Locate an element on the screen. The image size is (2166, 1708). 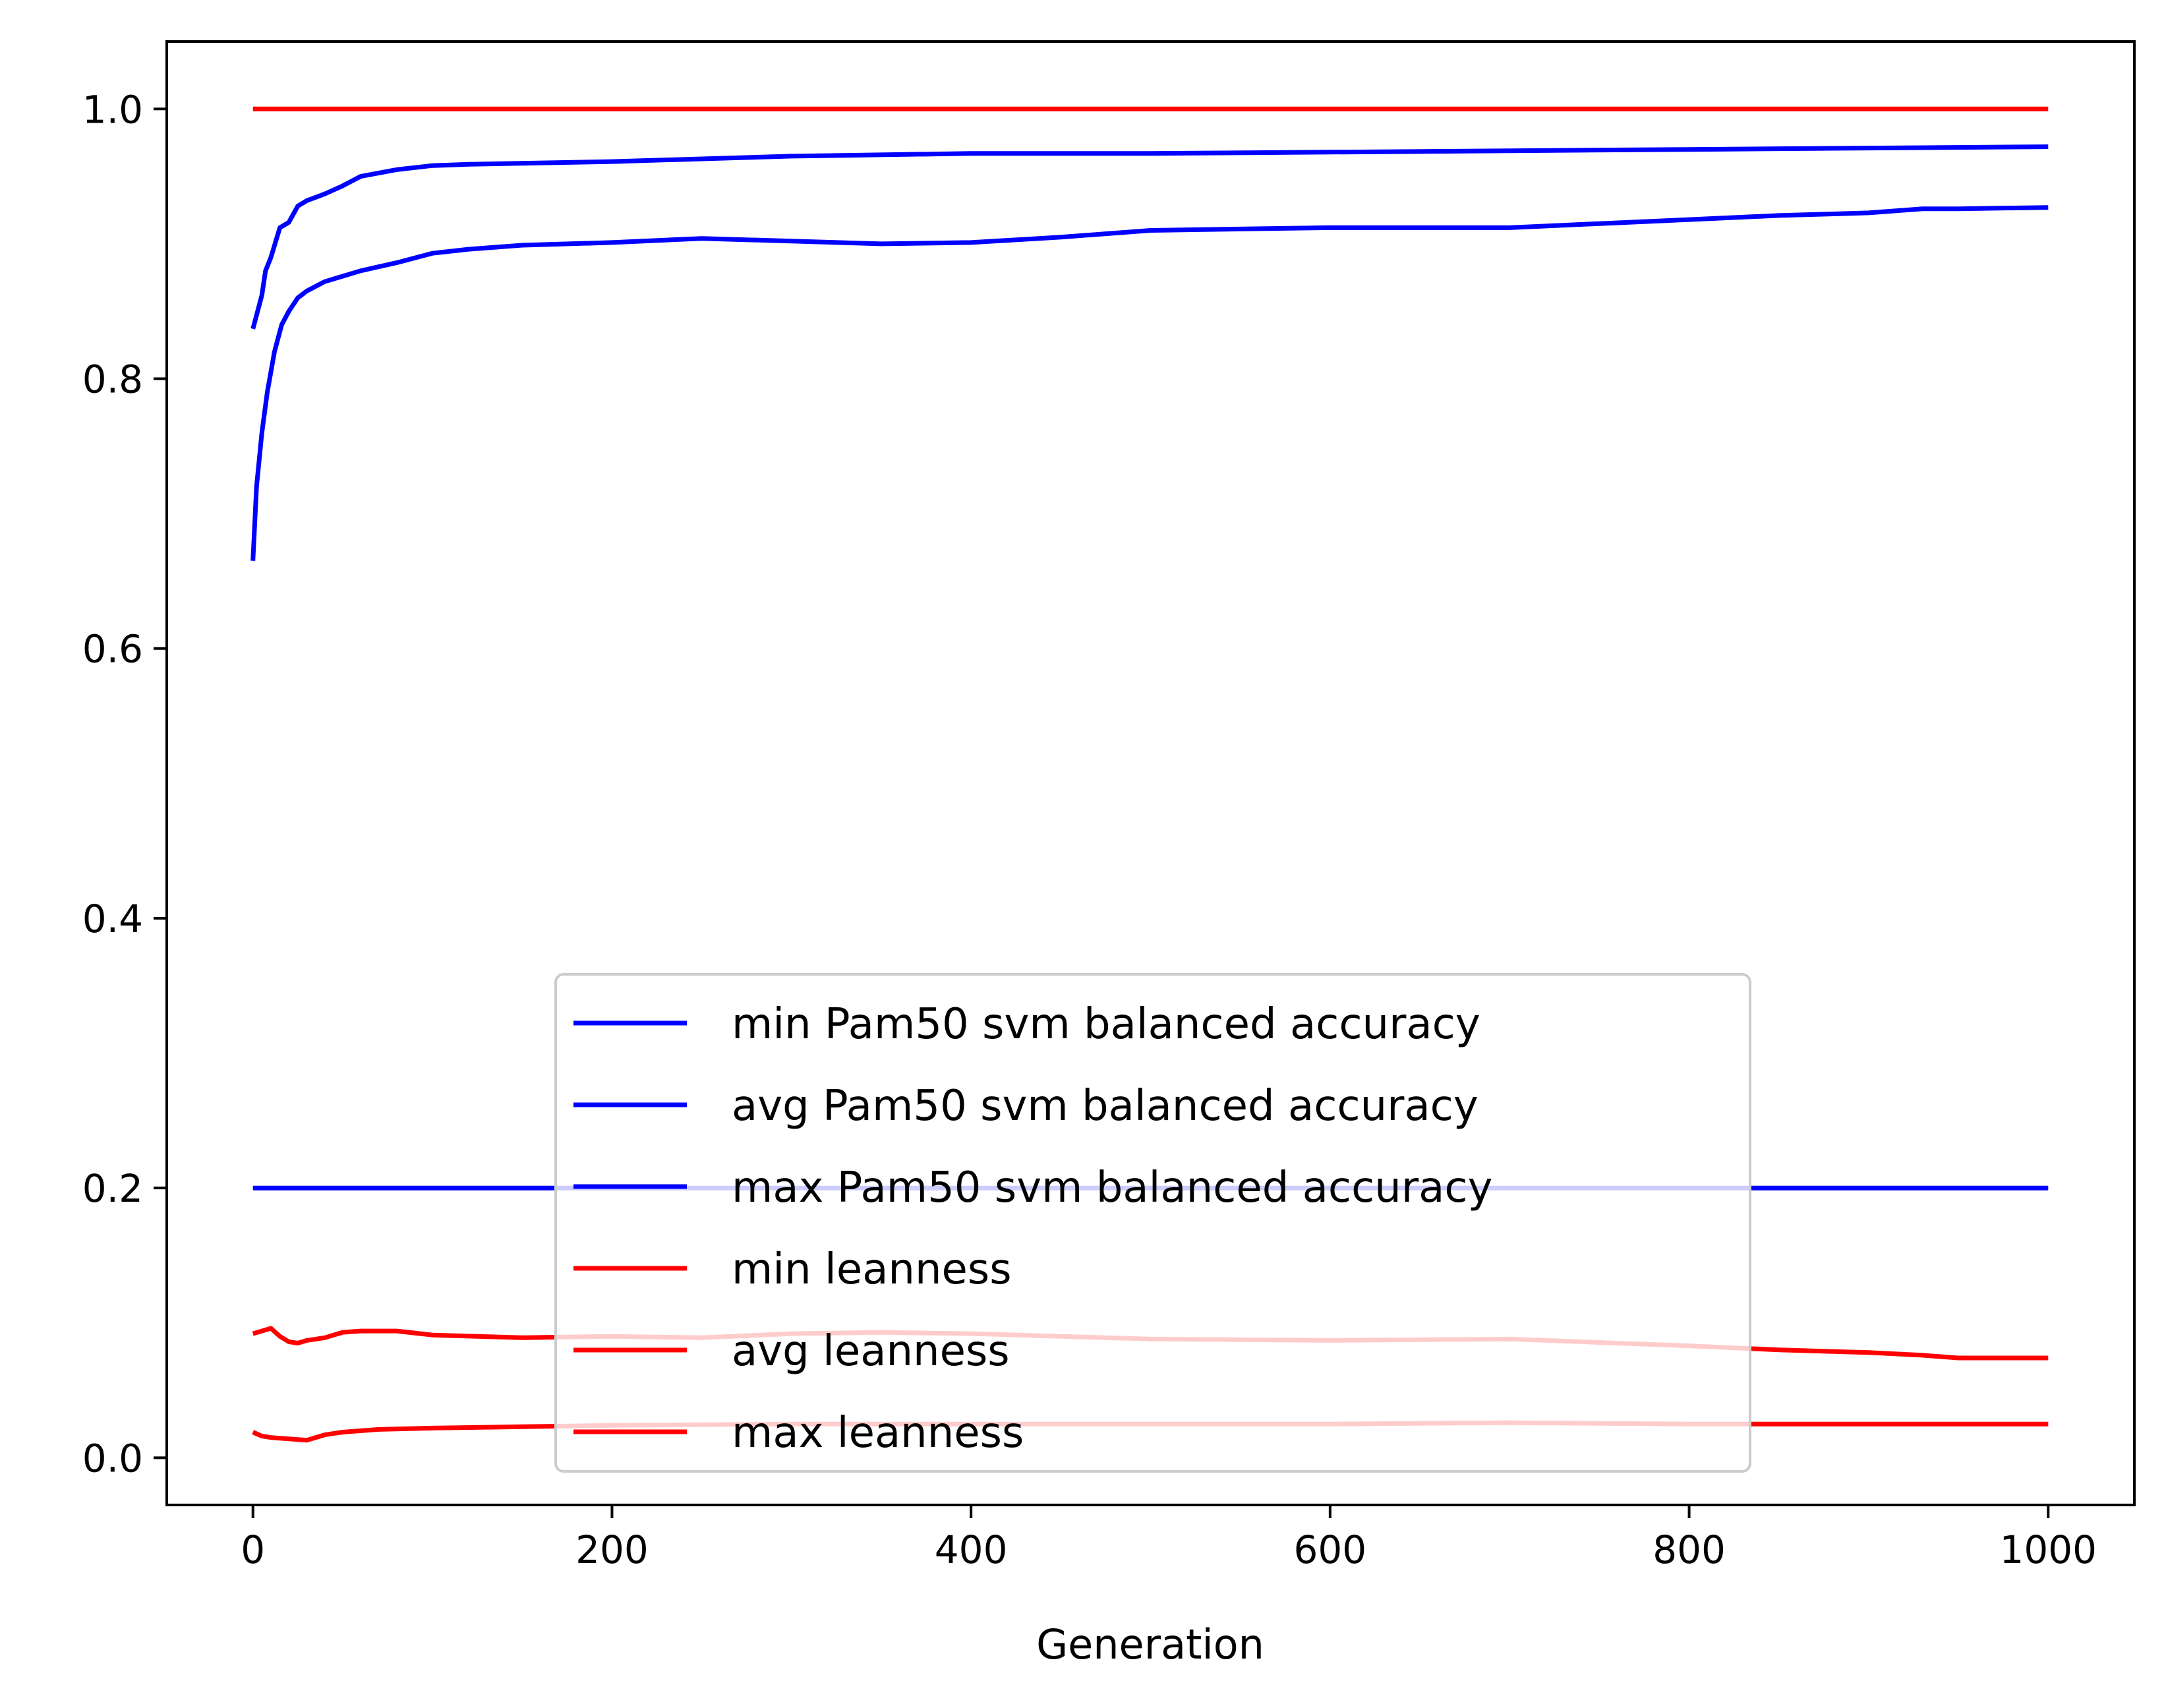
x-tick-label: 1000 is located at coordinates (2048, 1549).